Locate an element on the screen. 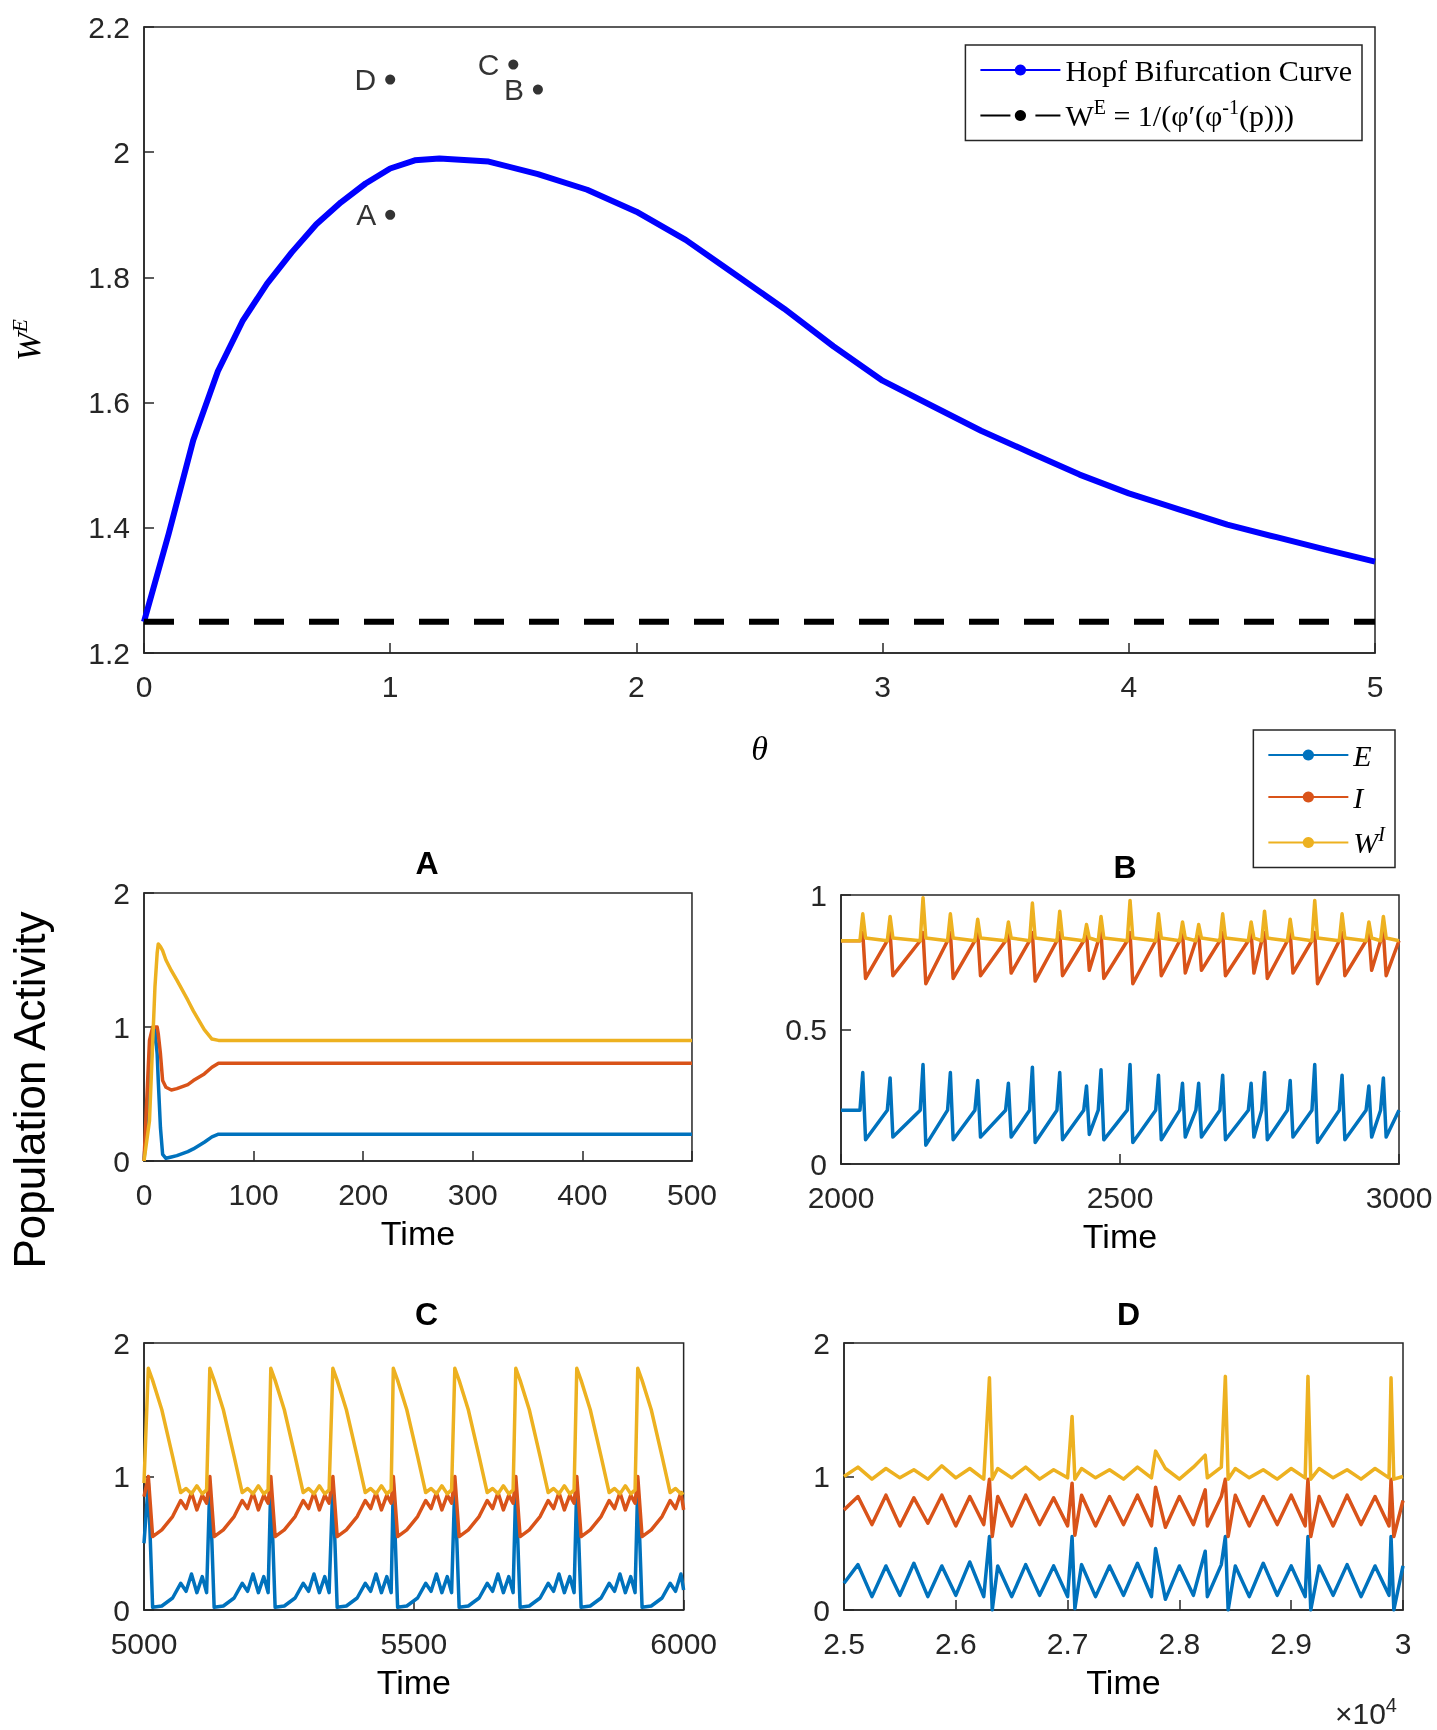 The height and width of the screenshot is (1730, 1437). x-tick-label: 2.7 is located at coordinates (1067, 1643).